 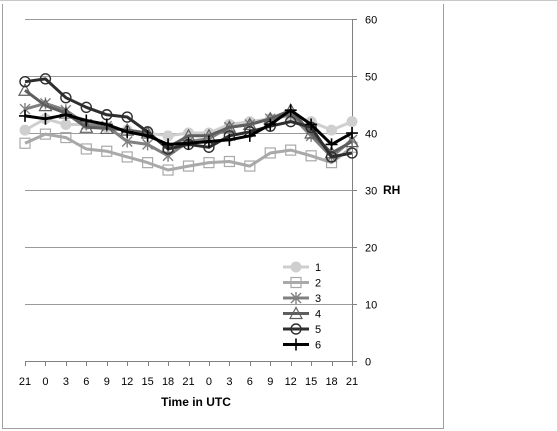 I want to click on y-tick-label-6: 60, so click(x=371, y=21).